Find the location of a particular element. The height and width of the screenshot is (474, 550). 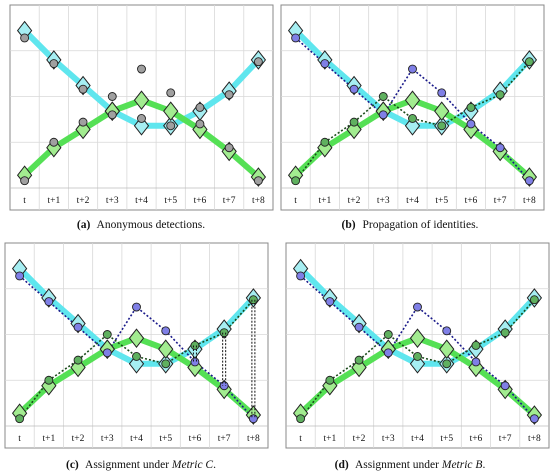

caption-c: (c) Assignment under Metric C. is located at coordinates (141, 465).